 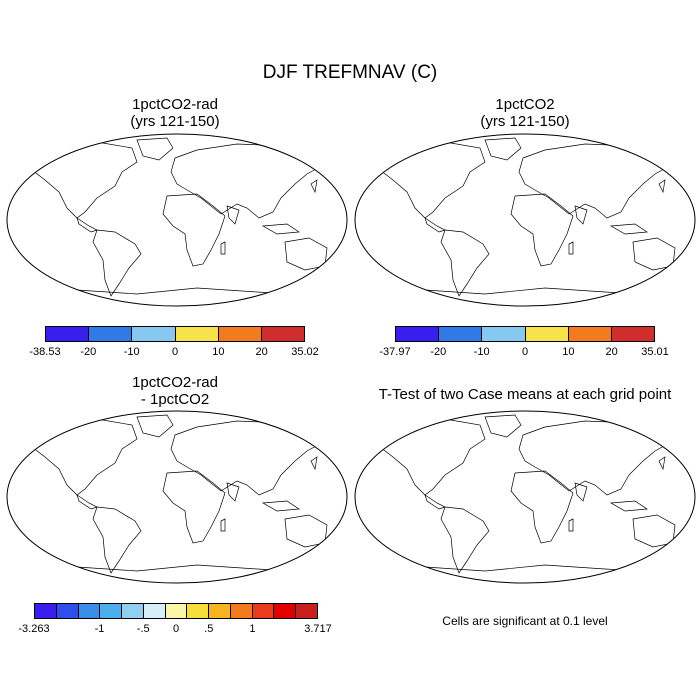 What do you see at coordinates (318, 629) in the screenshot?
I see `colorbar-label: 3.717` at bounding box center [318, 629].